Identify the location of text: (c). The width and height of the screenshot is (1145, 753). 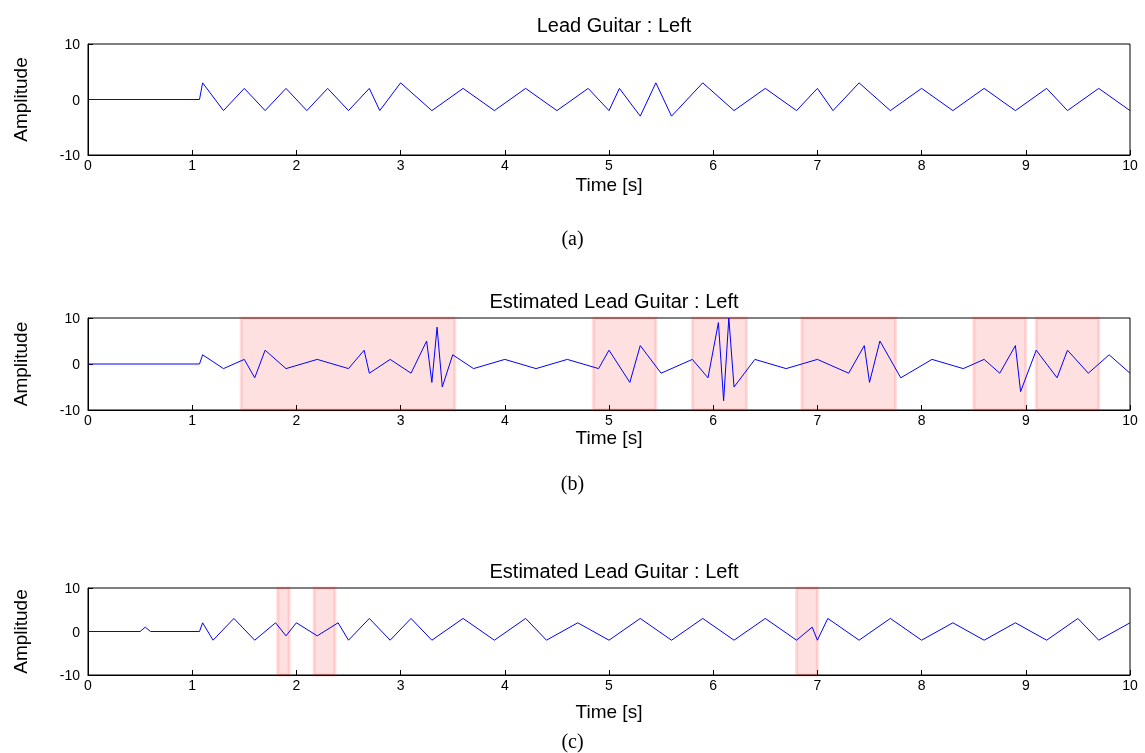
(572, 741).